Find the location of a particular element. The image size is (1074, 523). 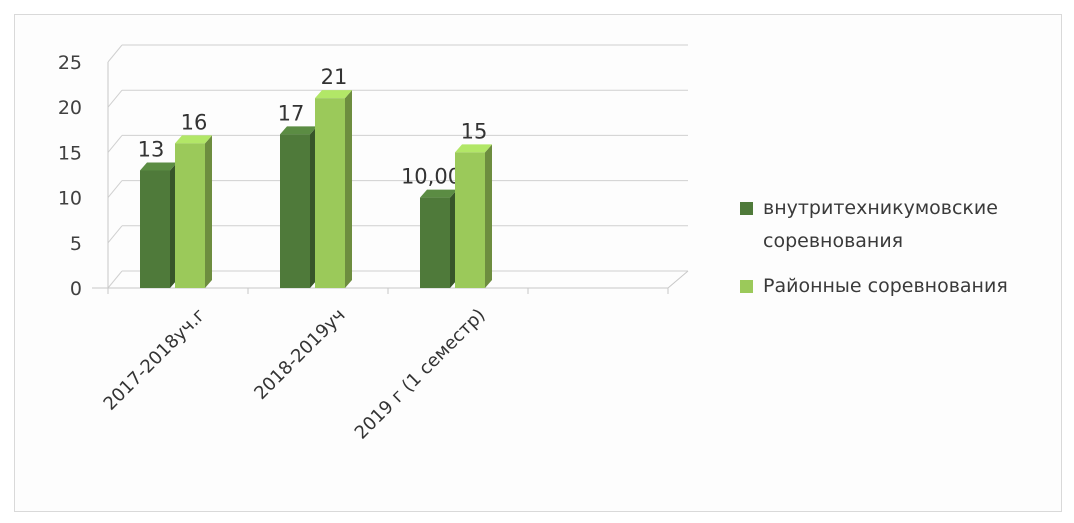

data-label: 10,00 is located at coordinates (431, 177).